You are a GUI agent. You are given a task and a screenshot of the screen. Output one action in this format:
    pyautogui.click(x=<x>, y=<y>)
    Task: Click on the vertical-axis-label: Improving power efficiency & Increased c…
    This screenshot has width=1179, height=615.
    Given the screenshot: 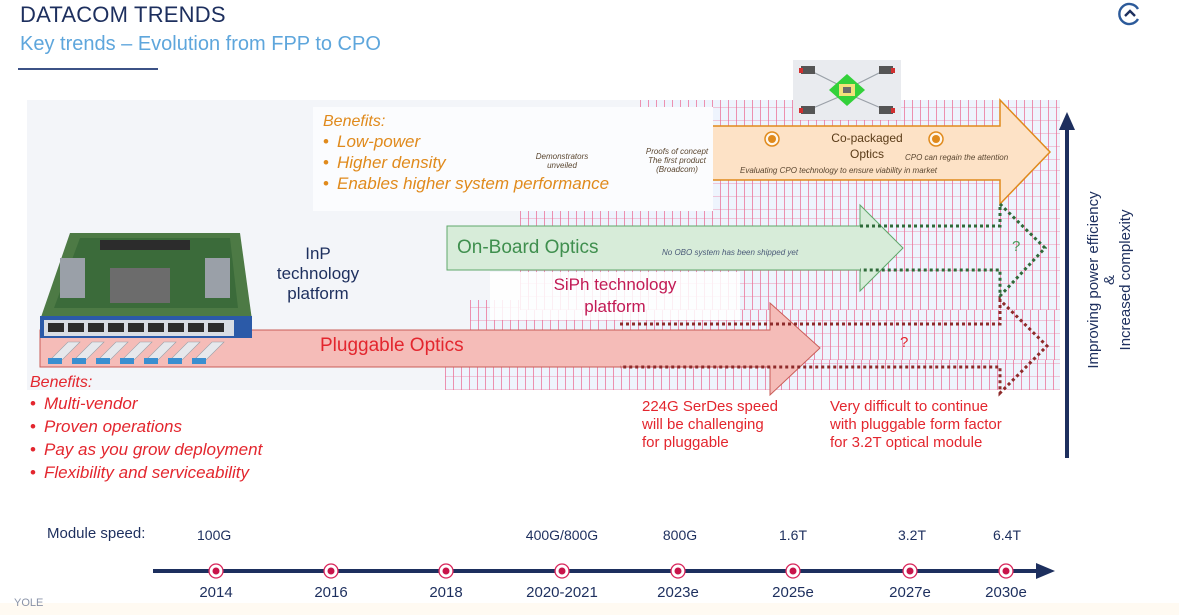 What is the action you would take?
    pyautogui.click(x=1109, y=280)
    